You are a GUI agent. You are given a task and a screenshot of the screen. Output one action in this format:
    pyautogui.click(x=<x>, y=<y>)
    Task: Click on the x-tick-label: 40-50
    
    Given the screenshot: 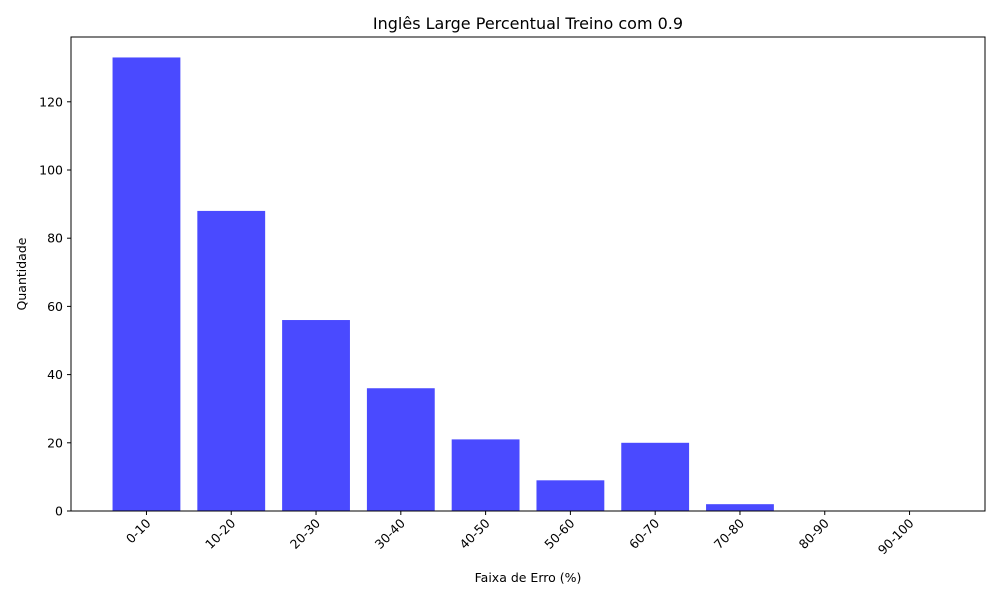 What is the action you would take?
    pyautogui.click(x=474, y=533)
    